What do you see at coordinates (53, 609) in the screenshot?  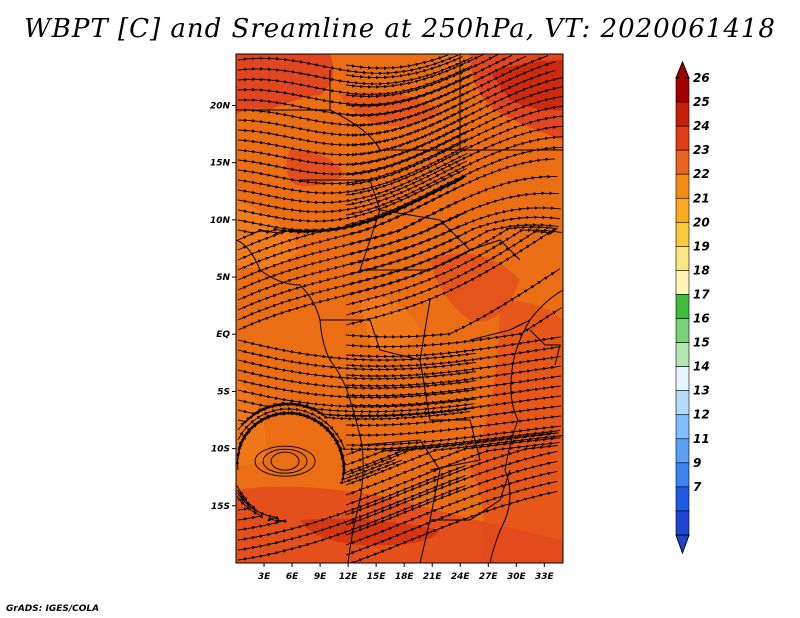 I see `grads-credit: GrADS: IGES/COLA` at bounding box center [53, 609].